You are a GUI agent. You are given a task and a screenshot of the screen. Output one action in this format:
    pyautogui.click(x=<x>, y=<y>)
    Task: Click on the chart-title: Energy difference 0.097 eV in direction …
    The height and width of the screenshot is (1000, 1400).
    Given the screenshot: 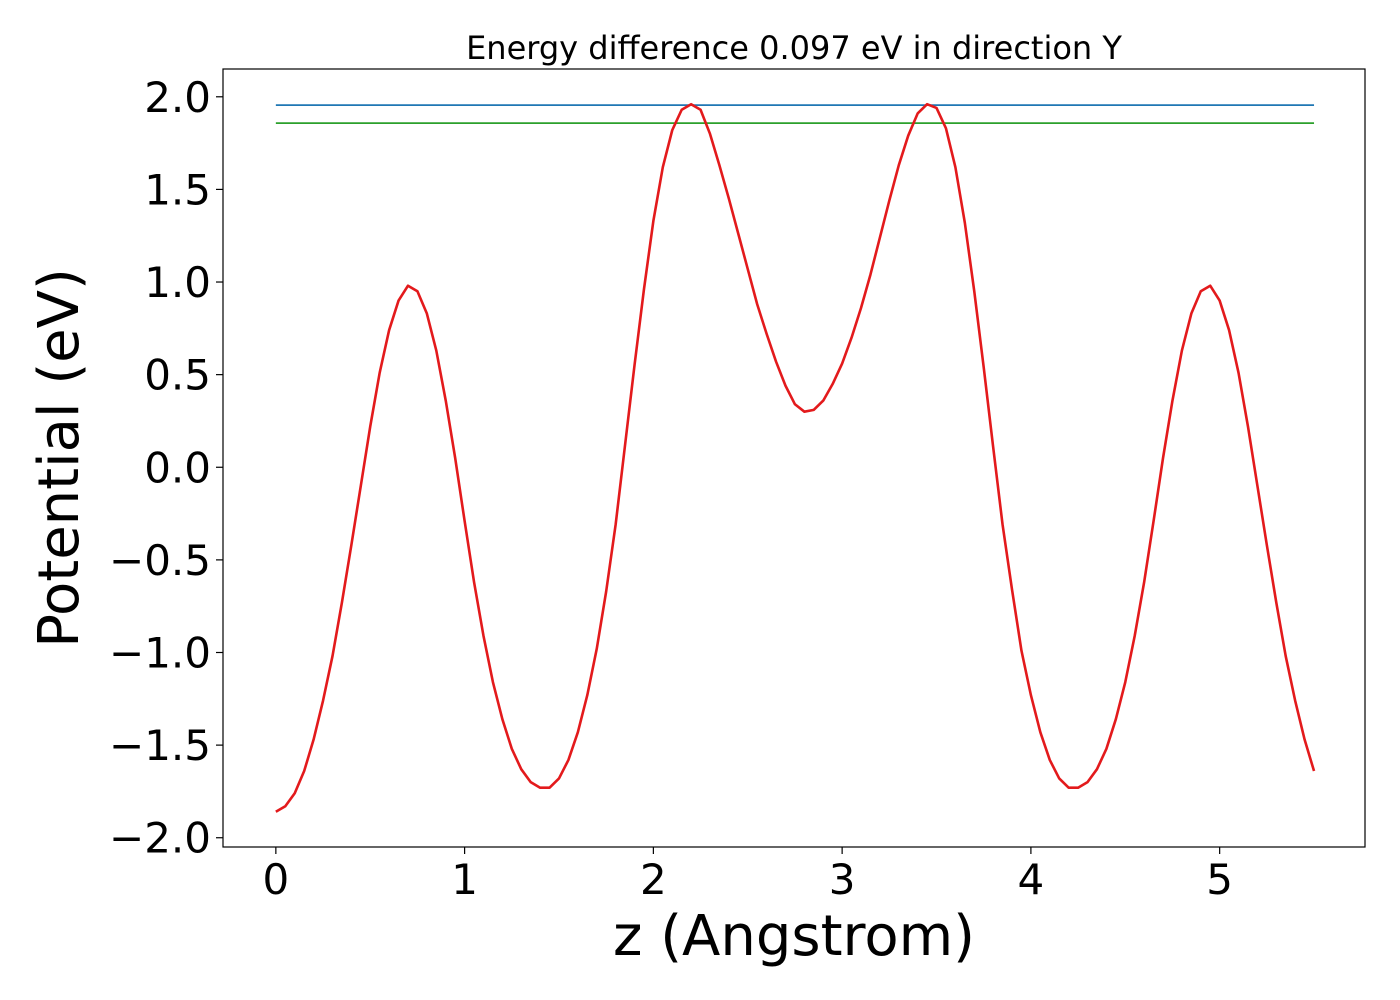 What is the action you would take?
    pyautogui.click(x=794, y=48)
    